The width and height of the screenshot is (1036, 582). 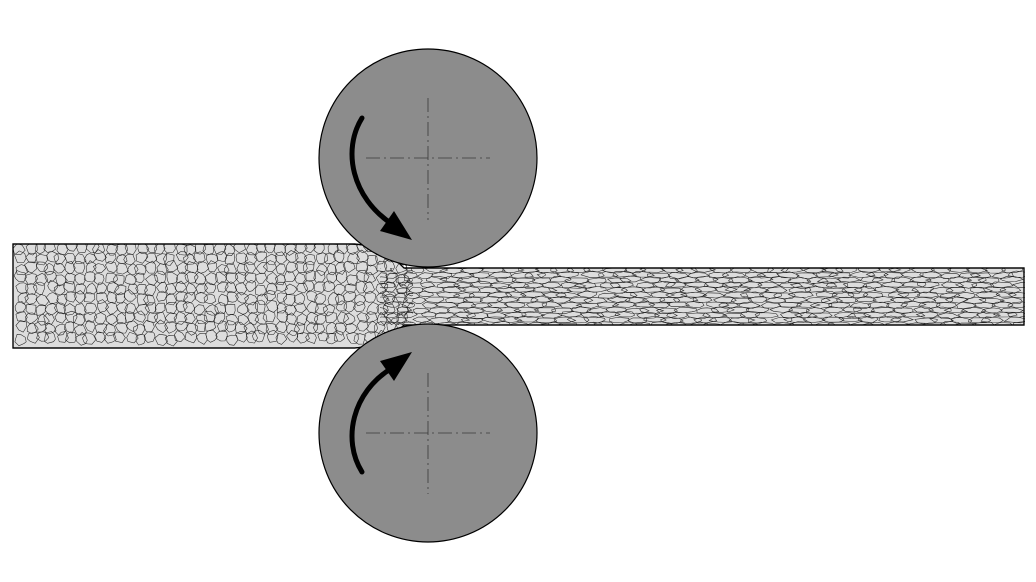 I want to click on counterclockwise-rotation-arrow-icon, so click(x=372, y=420).